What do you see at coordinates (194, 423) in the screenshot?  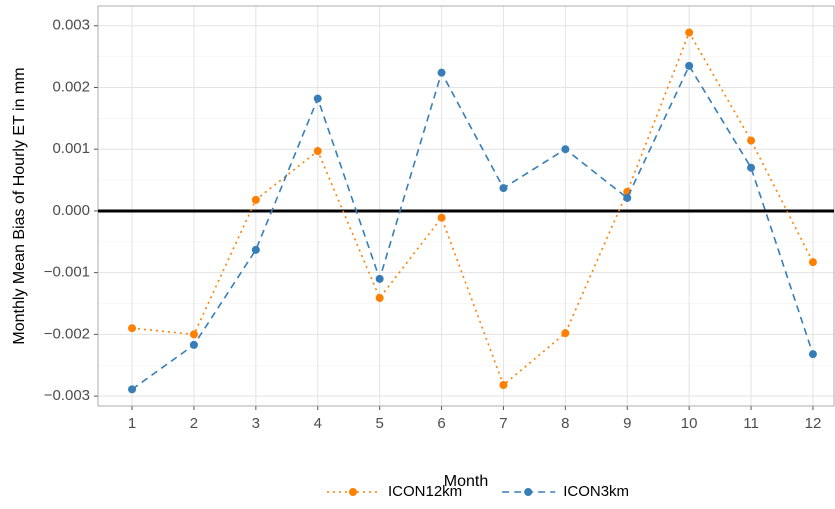 I see `x-tick-label: 2` at bounding box center [194, 423].